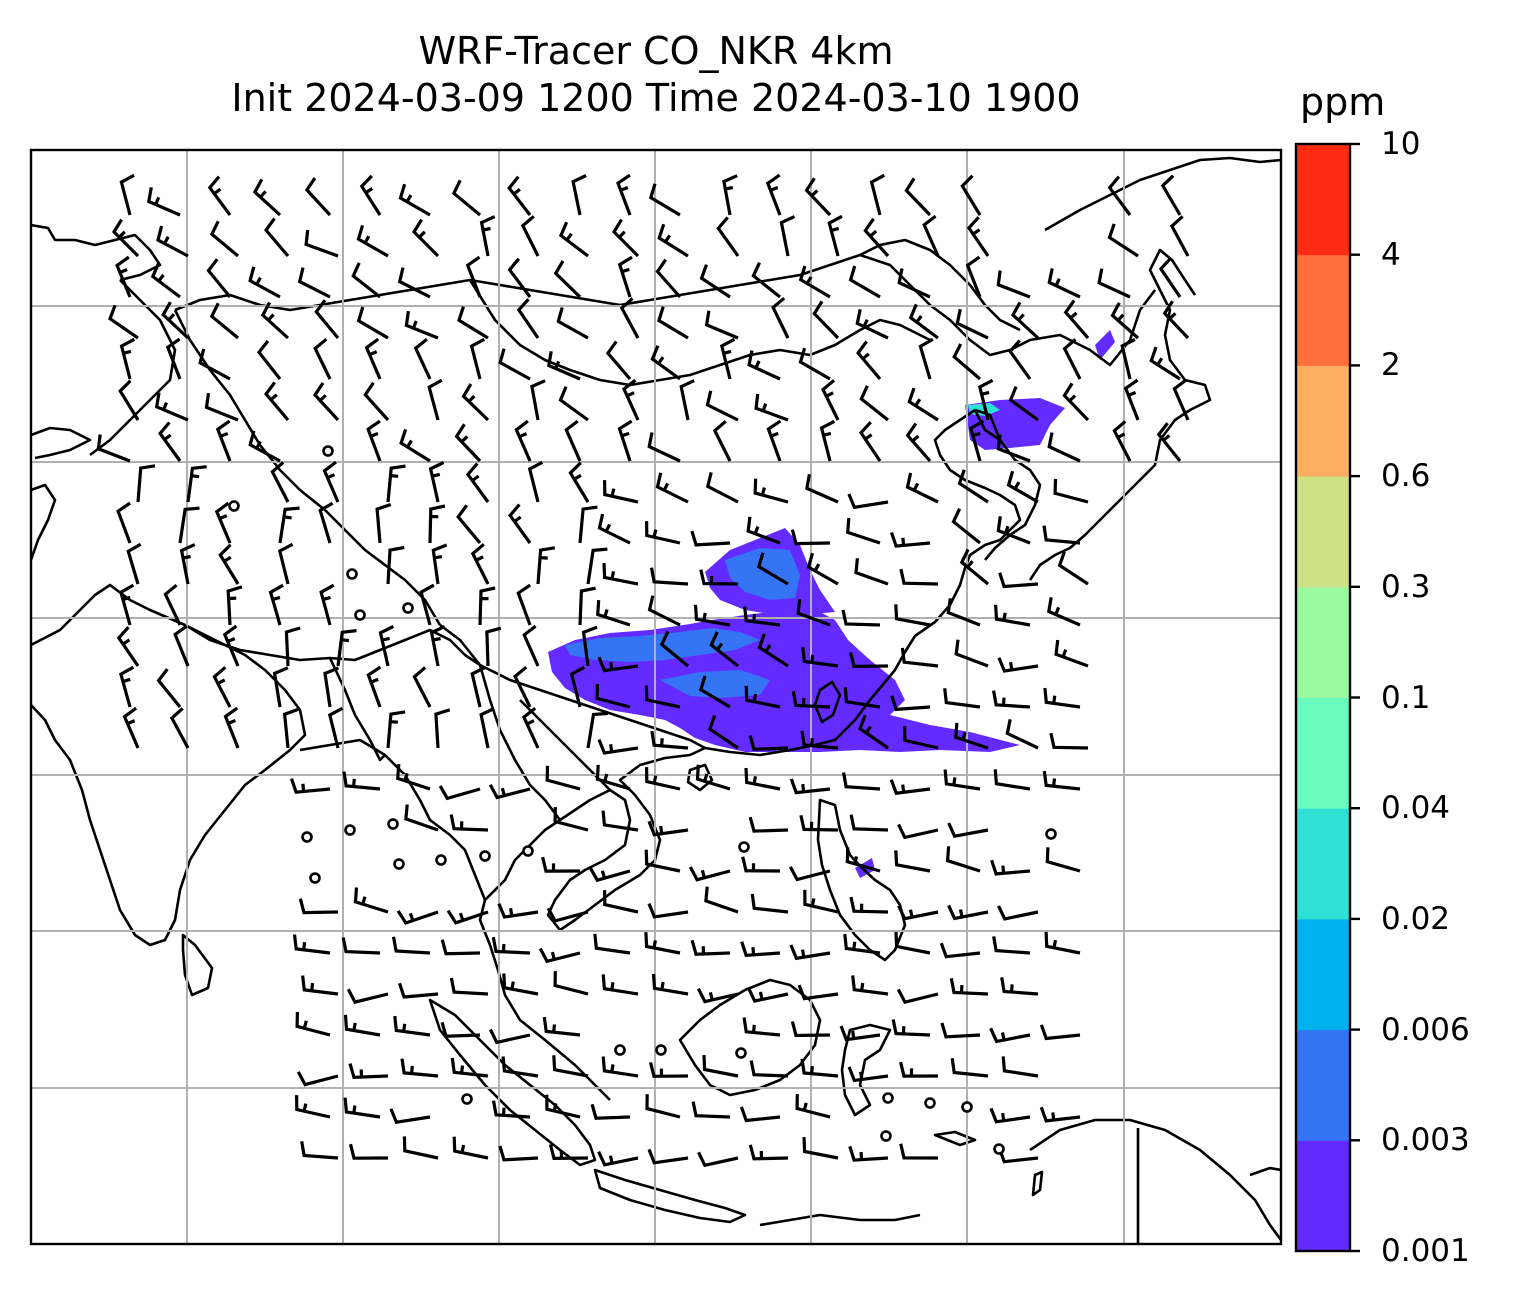 This screenshot has width=1528, height=1306. I want to click on coast-sulawesi, so click(866, 1070).